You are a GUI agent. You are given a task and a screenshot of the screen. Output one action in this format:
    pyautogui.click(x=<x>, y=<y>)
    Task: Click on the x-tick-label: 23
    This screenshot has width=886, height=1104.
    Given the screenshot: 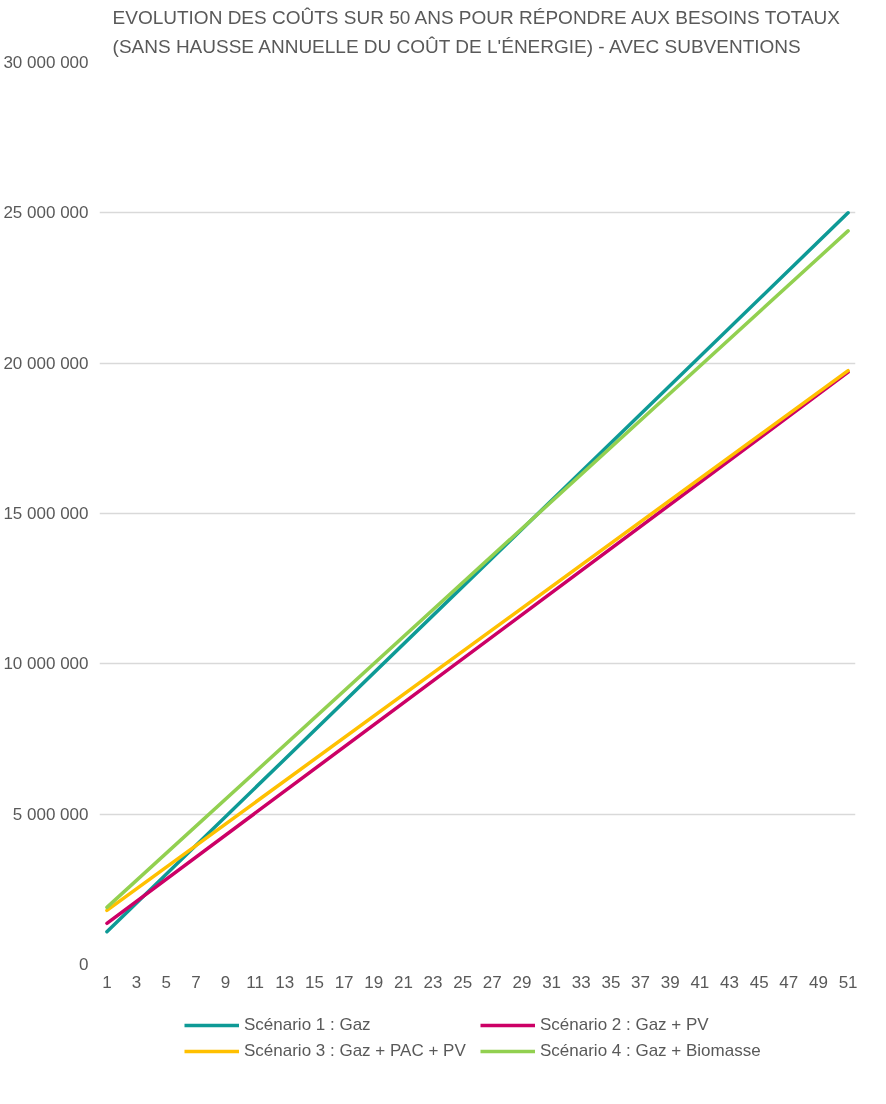 What is the action you would take?
    pyautogui.click(x=433, y=982)
    